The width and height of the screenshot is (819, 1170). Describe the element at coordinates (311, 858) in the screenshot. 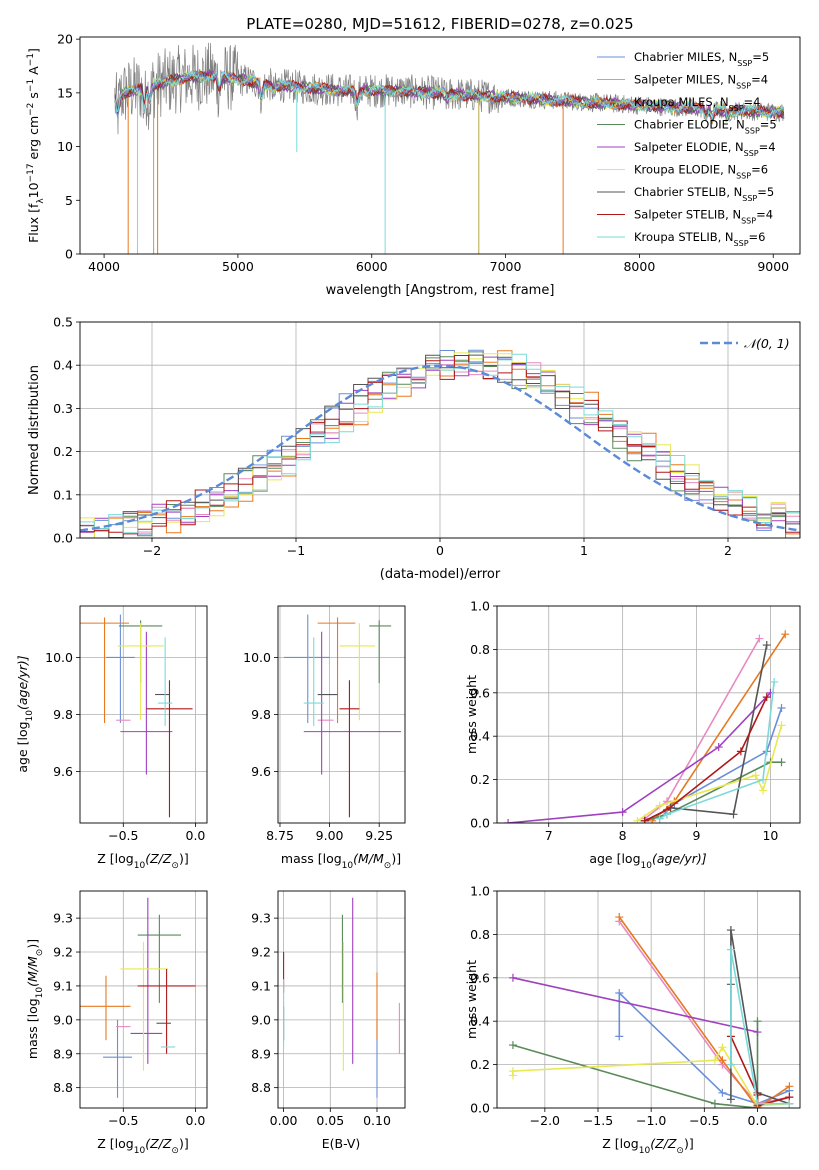

I see `x-axis-label-part: mass [log` at that location.